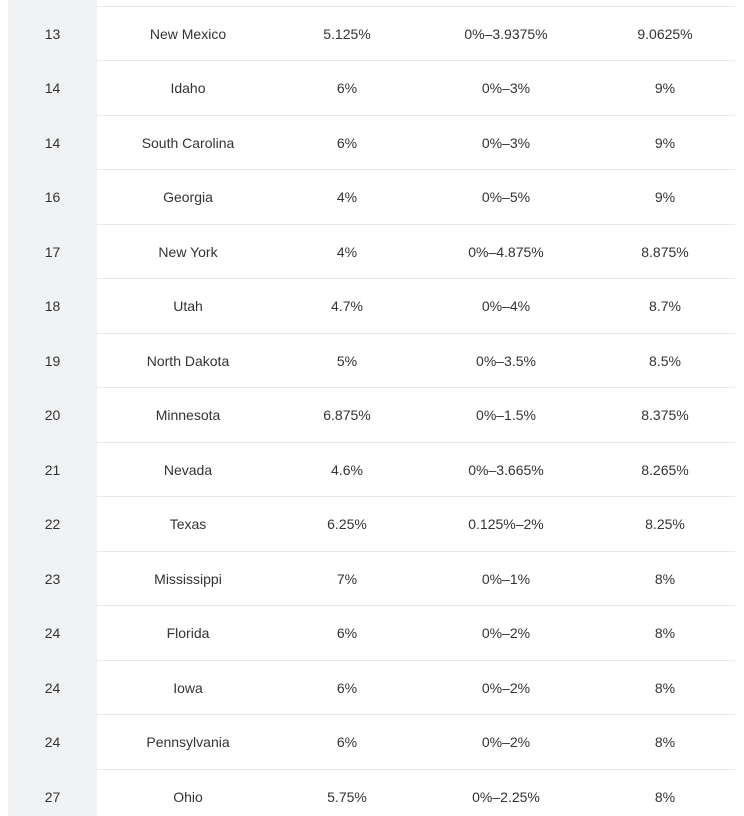 The width and height of the screenshot is (744, 816). What do you see at coordinates (188, 796) in the screenshot?
I see `state-cell: Ohio` at bounding box center [188, 796].